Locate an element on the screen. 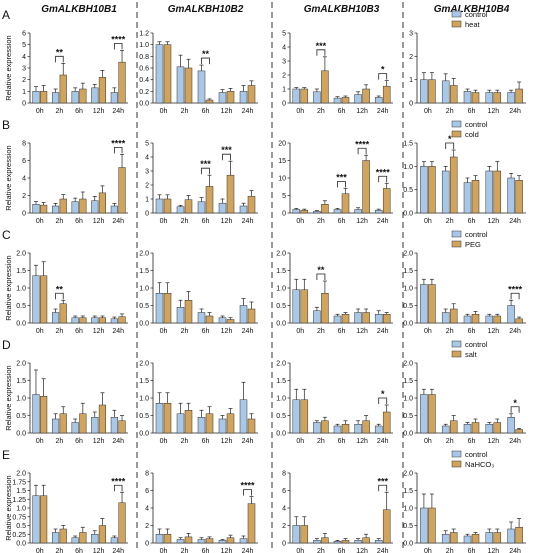 The width and height of the screenshot is (550, 553). legend-swatch-treatment is located at coordinates (456, 244).